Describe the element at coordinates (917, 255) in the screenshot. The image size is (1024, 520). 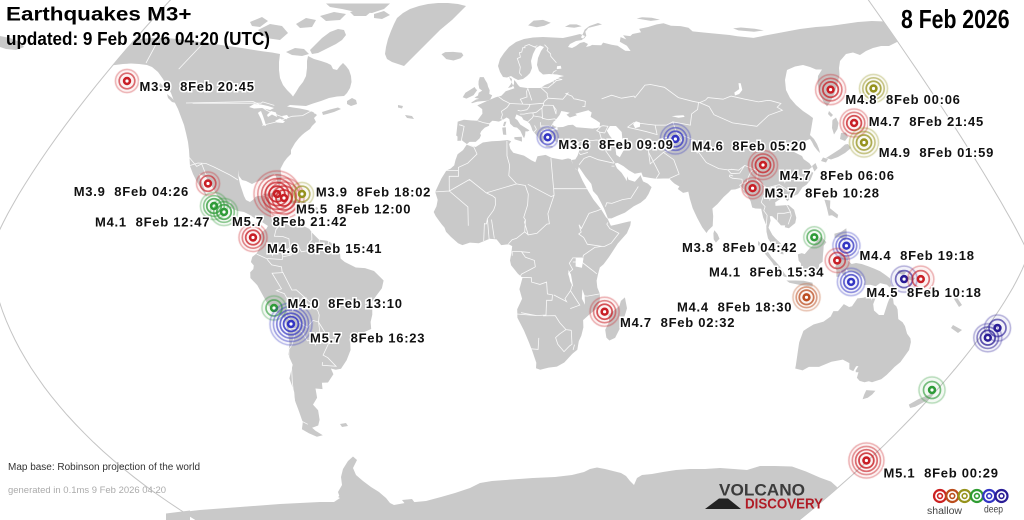
I see `svg-text: M4.4 8Feb 19:18` at that location.